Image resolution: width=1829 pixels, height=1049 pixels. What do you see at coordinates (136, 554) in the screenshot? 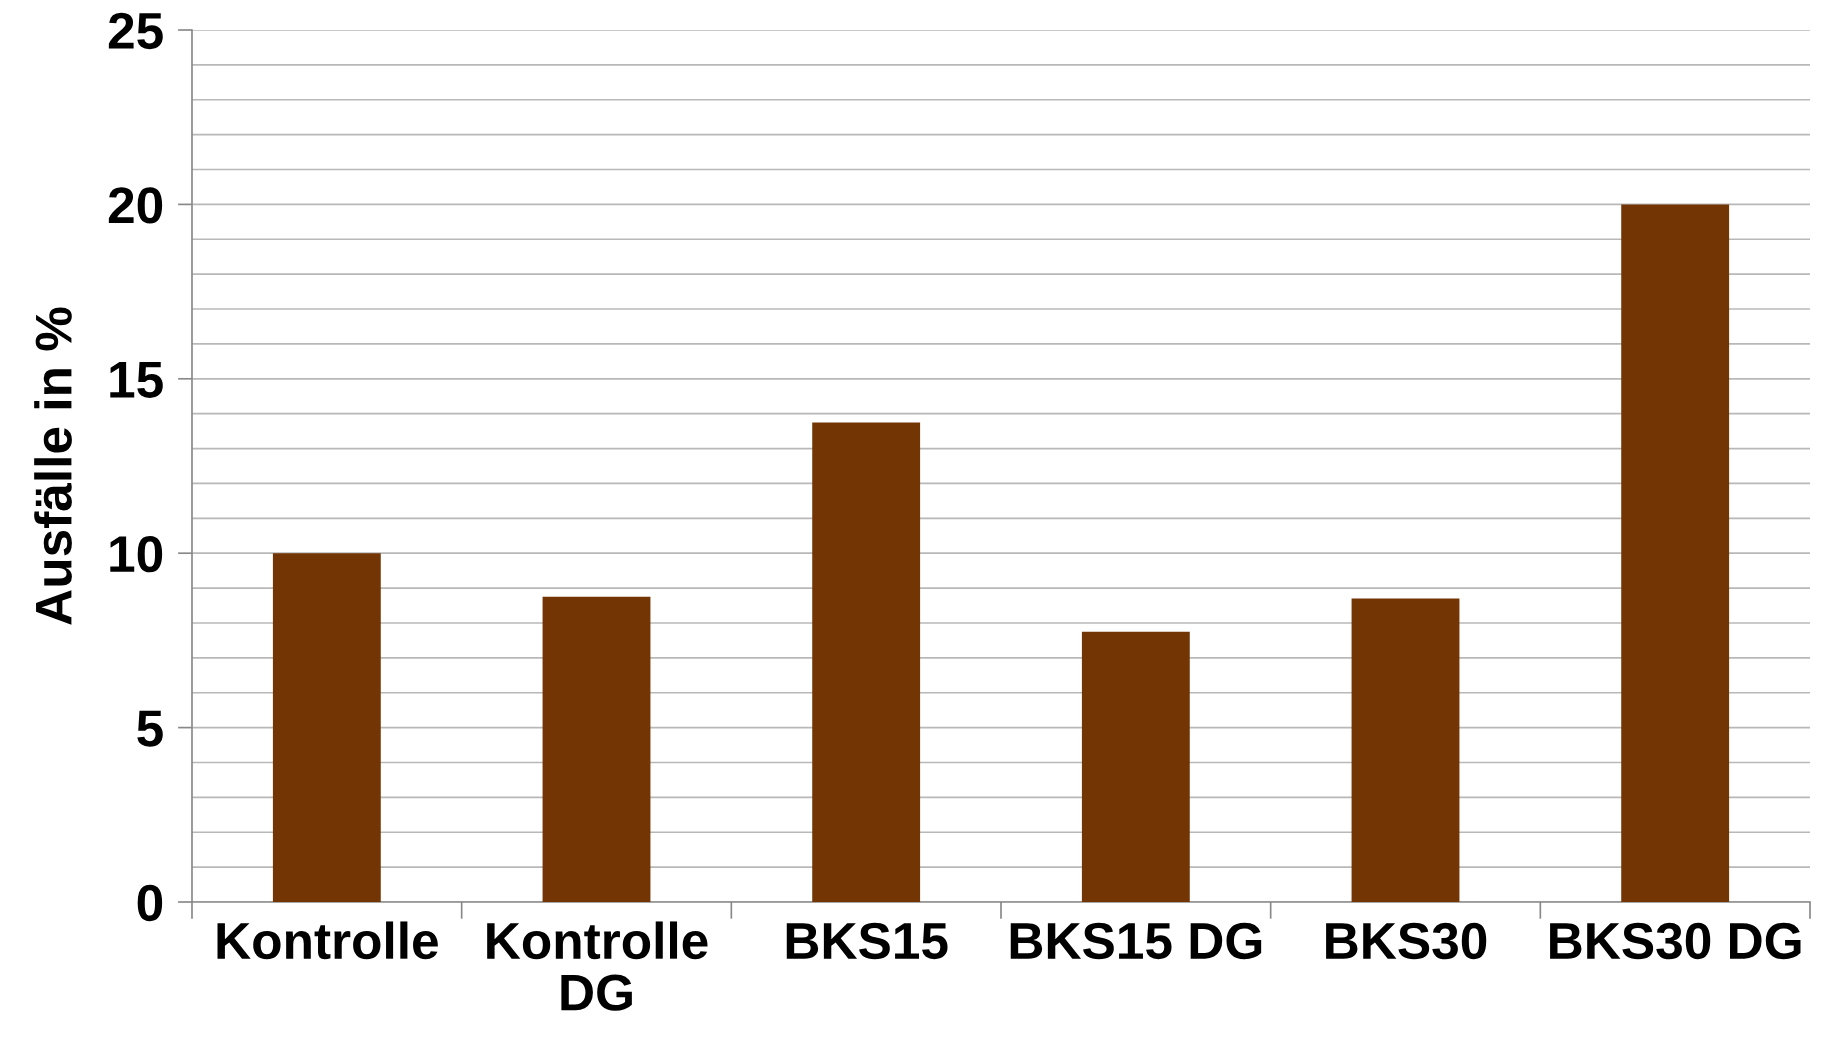
I see `y-tick-label: 10` at bounding box center [136, 554].